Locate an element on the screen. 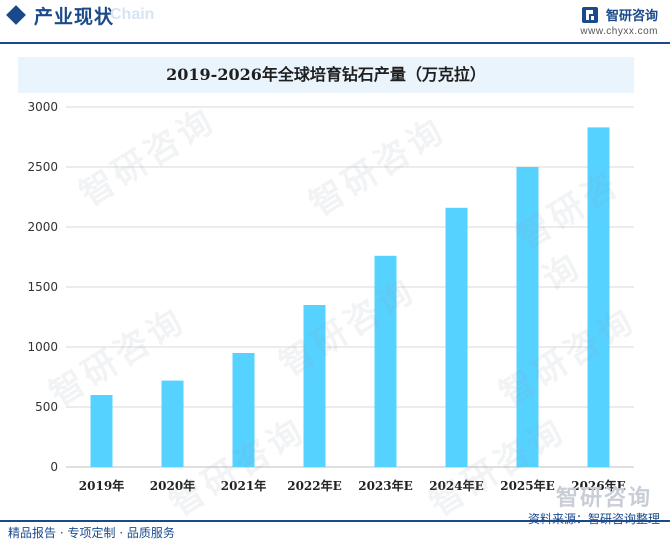 The height and width of the screenshot is (546, 670). y-tick-label: 0 is located at coordinates (54, 467).